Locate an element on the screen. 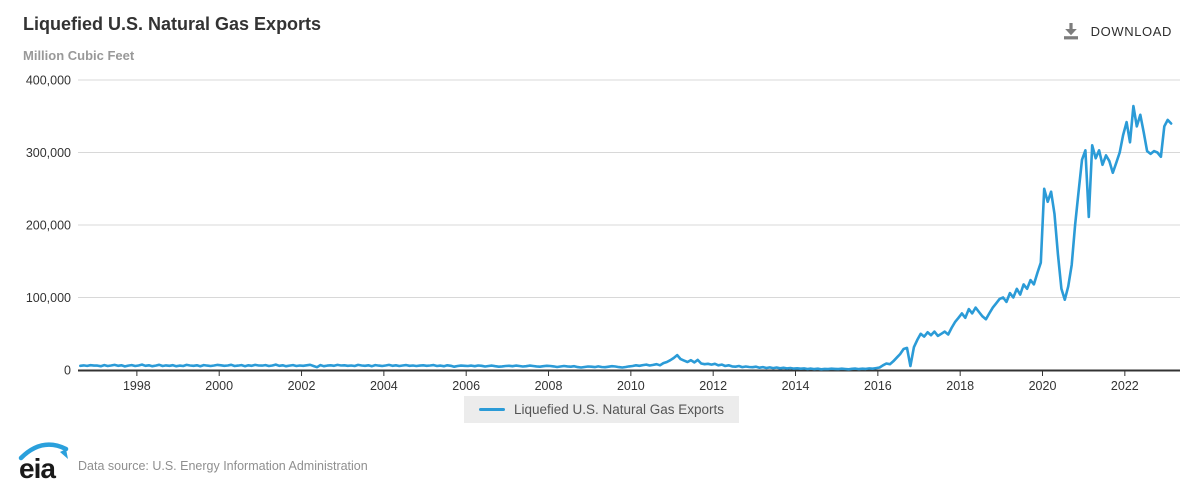 The image size is (1203, 485). download-button: DOWNLOAD is located at coordinates (1116, 31).